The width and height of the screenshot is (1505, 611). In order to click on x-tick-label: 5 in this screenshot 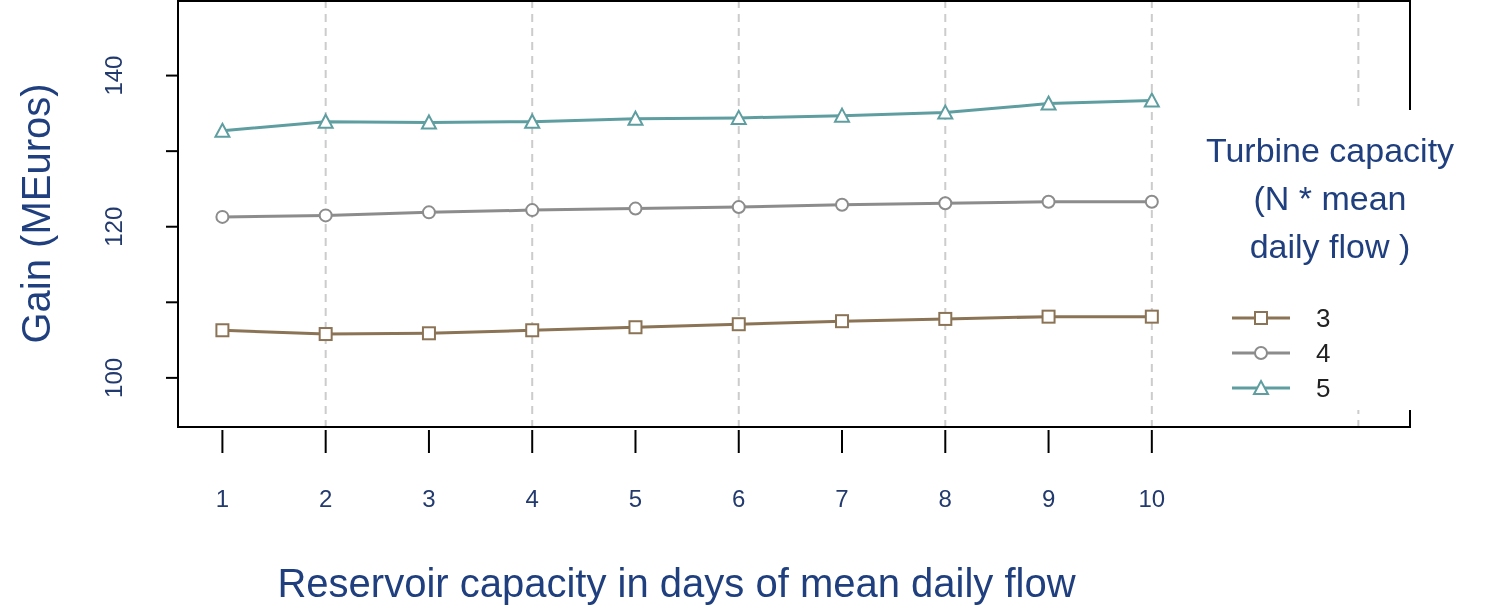, I will do `click(635, 498)`.